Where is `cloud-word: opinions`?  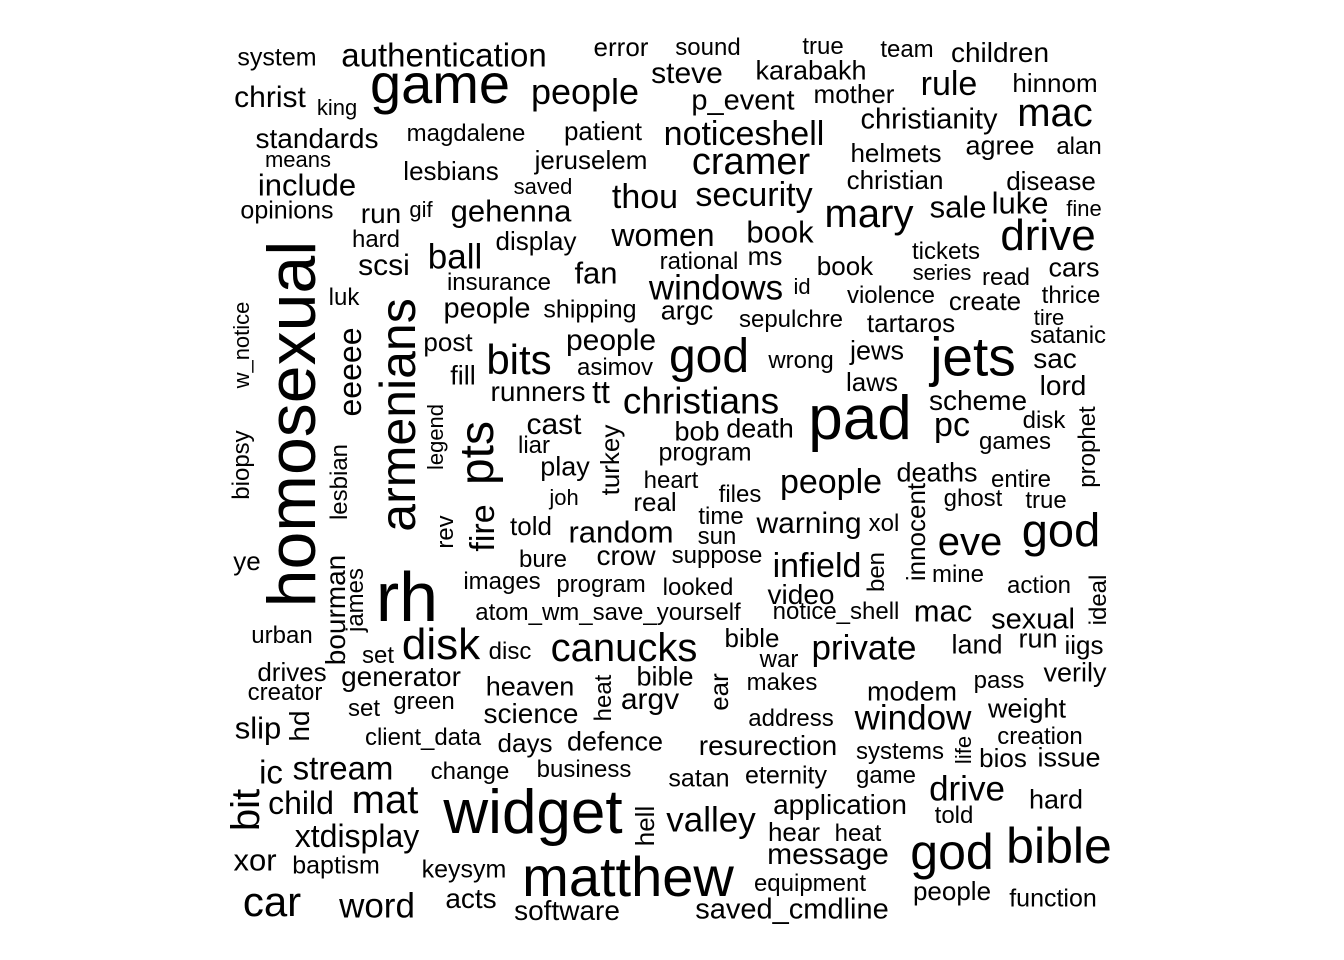
cloud-word: opinions is located at coordinates (287, 210).